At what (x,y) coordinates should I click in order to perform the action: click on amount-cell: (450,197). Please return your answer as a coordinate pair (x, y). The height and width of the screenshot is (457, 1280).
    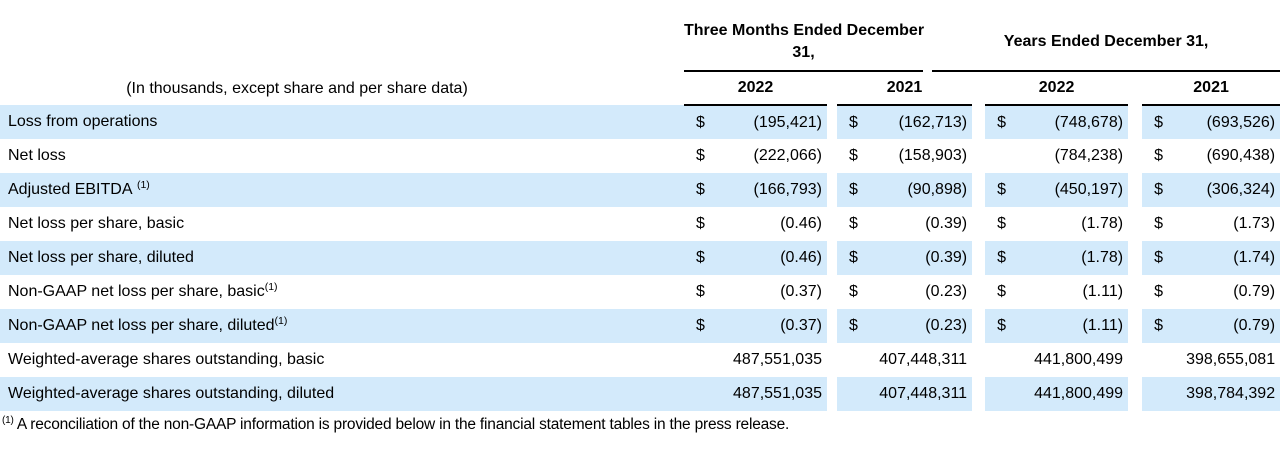
    Looking at the image, I should click on (1071, 190).